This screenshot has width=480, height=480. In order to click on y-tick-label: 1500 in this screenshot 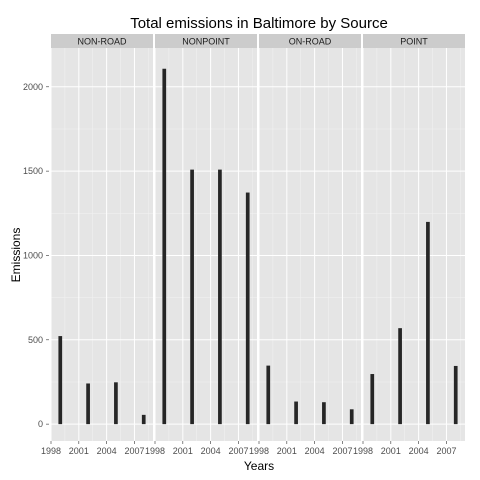, I will do `click(33, 171)`.